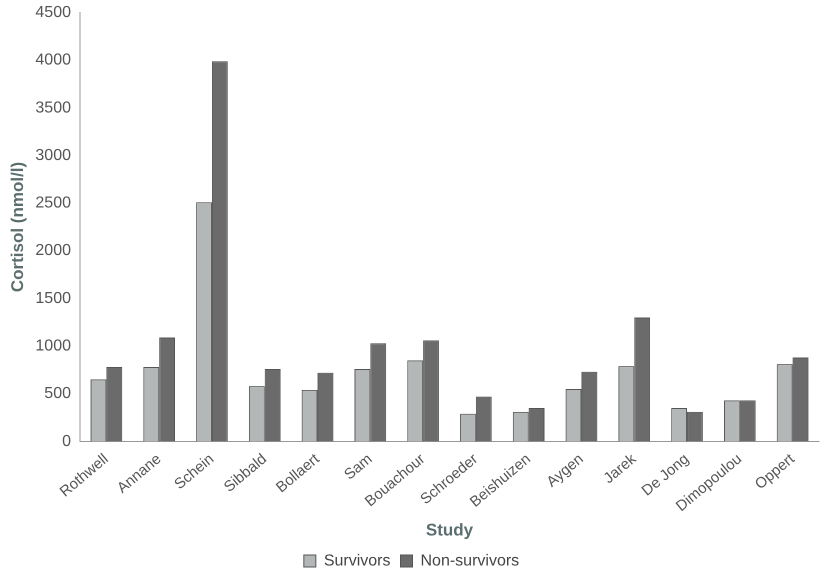 The width and height of the screenshot is (829, 581). What do you see at coordinates (450, 530) in the screenshot?
I see `x-axis-title: Study` at bounding box center [450, 530].